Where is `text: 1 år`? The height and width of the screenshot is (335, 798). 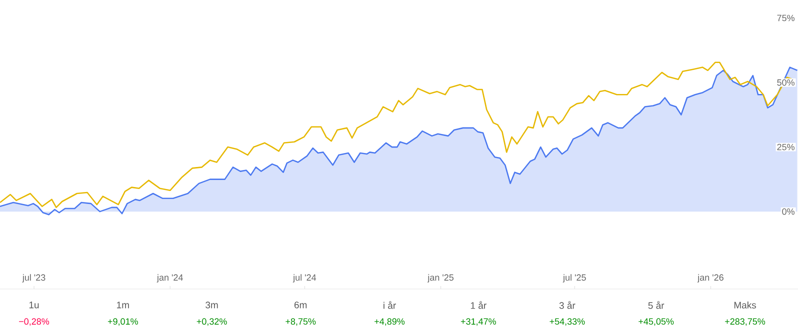
text: 1 år is located at coordinates (478, 305).